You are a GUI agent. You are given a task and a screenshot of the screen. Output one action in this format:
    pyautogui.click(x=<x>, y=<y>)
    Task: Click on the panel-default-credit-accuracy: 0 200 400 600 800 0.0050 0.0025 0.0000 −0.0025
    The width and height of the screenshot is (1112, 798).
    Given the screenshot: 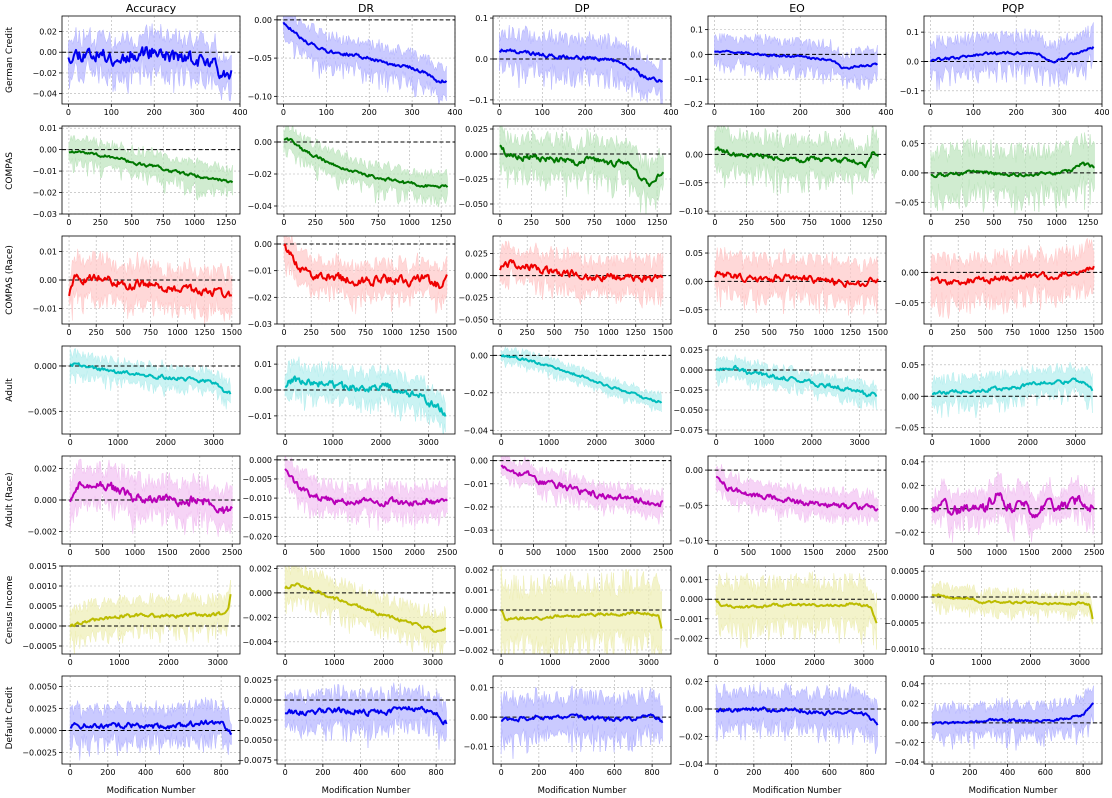 What is the action you would take?
    pyautogui.click(x=131, y=726)
    